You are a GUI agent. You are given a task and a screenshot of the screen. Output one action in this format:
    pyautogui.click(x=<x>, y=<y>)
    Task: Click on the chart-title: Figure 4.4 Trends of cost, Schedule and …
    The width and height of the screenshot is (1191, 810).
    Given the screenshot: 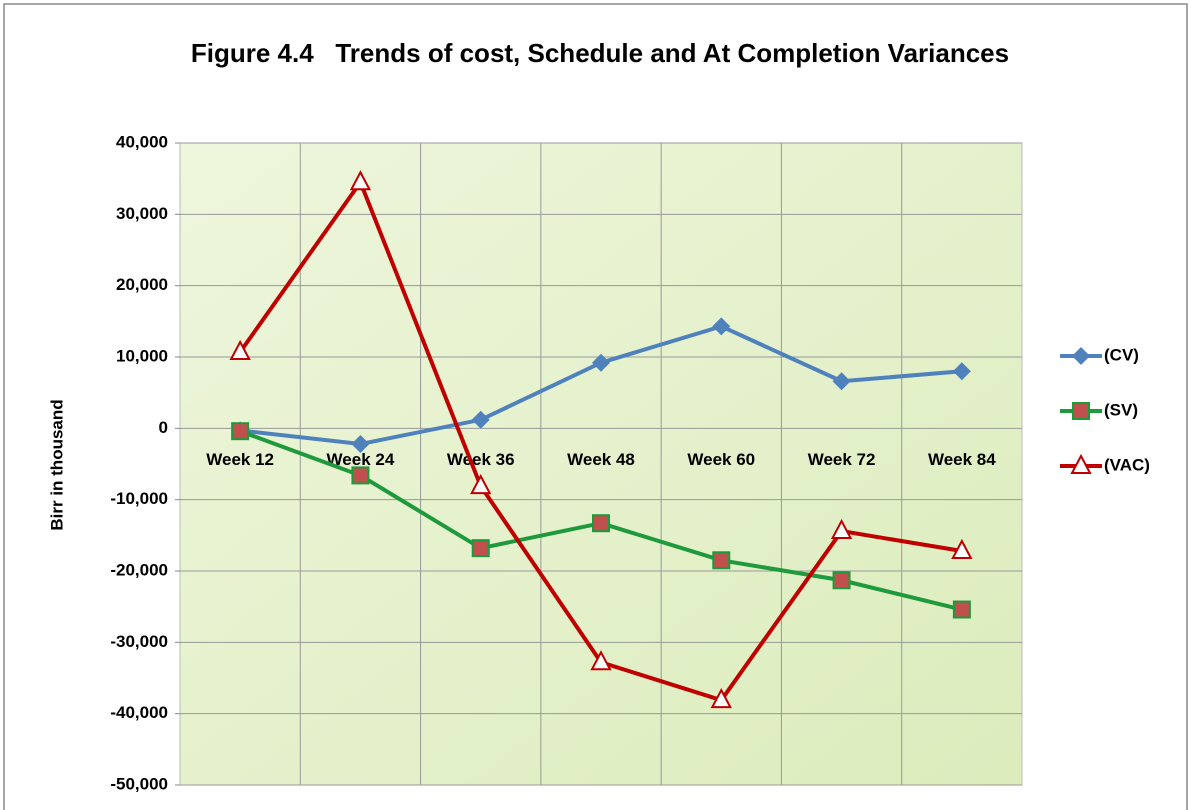 What is the action you would take?
    pyautogui.click(x=600, y=53)
    